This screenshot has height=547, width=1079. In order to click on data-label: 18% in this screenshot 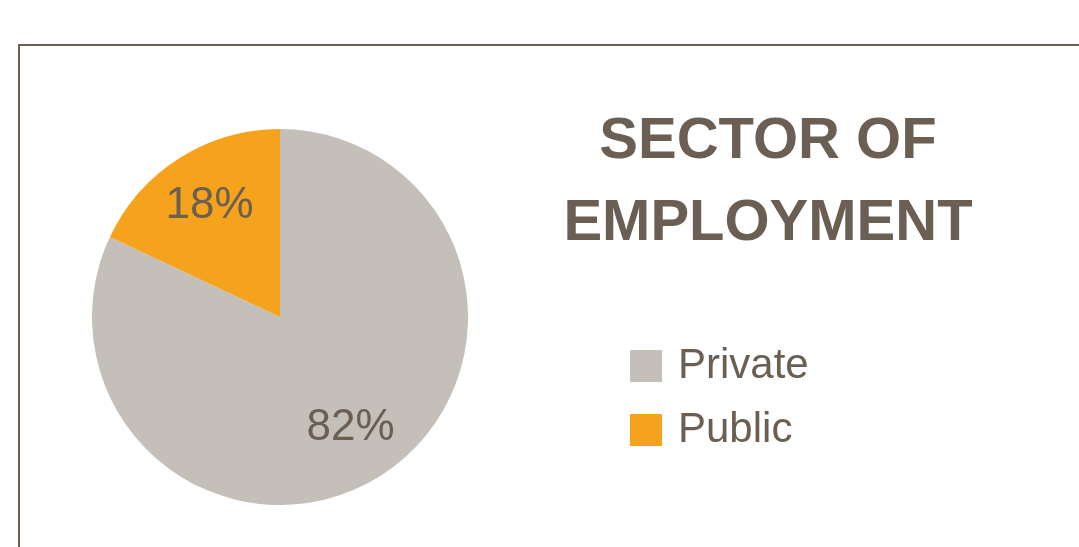, I will do `click(209, 203)`.